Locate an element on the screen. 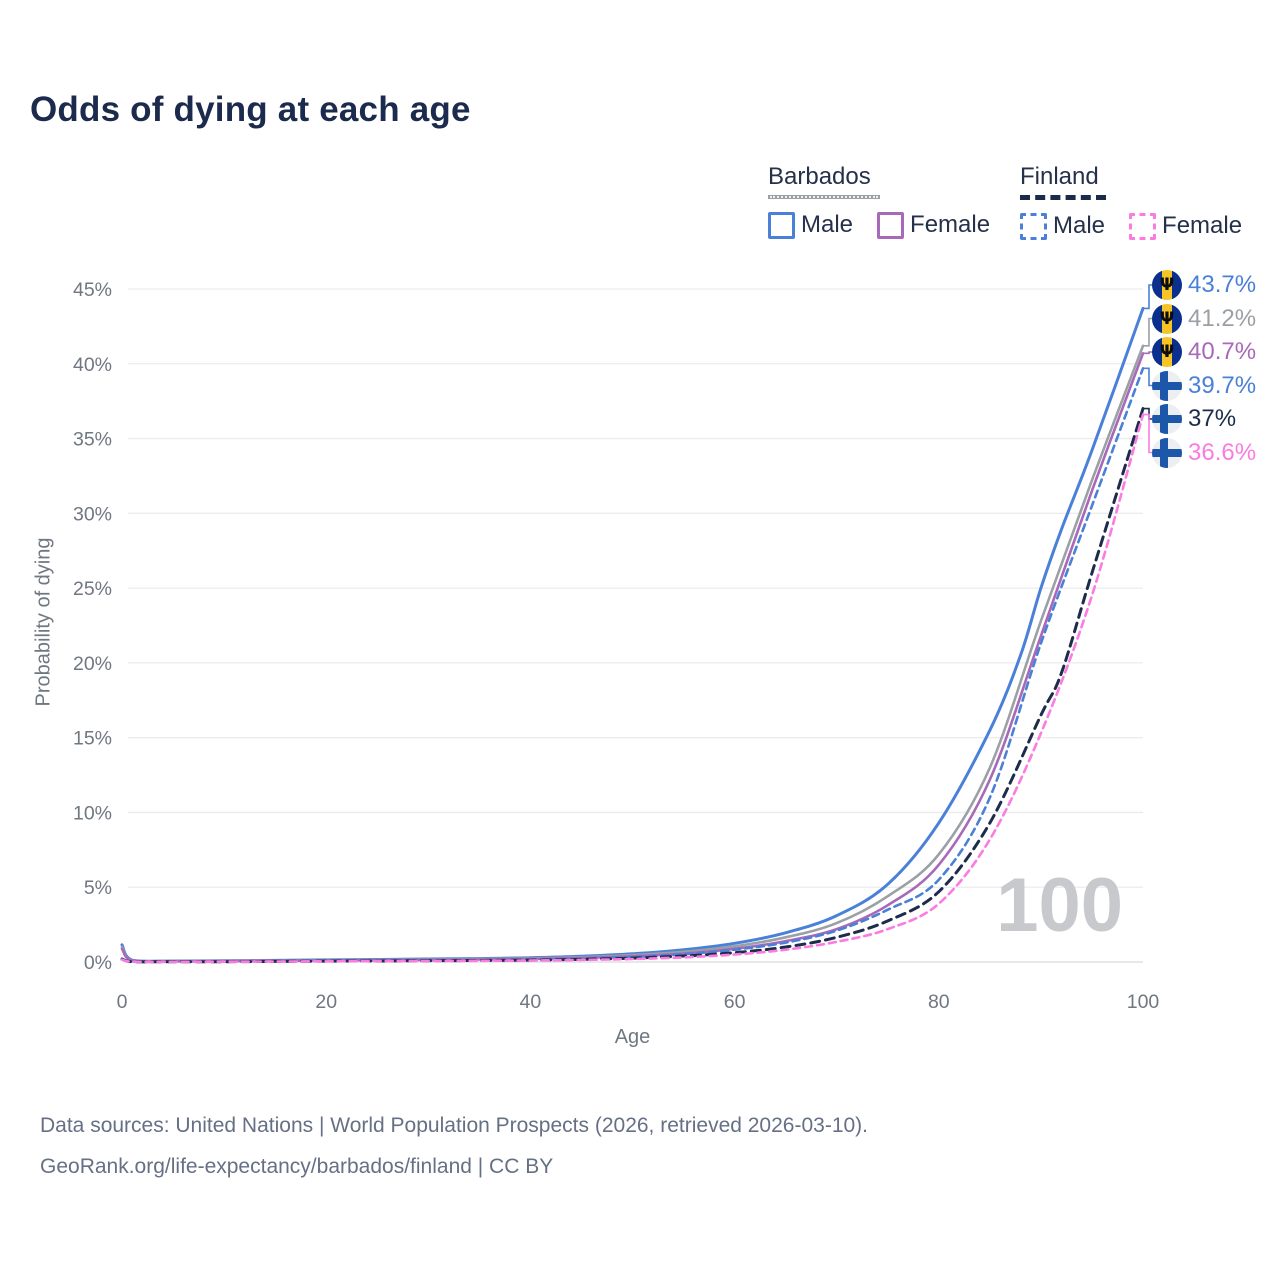 This screenshot has width=1280, height=1280. x-axis-title: Age is located at coordinates (632, 1037).